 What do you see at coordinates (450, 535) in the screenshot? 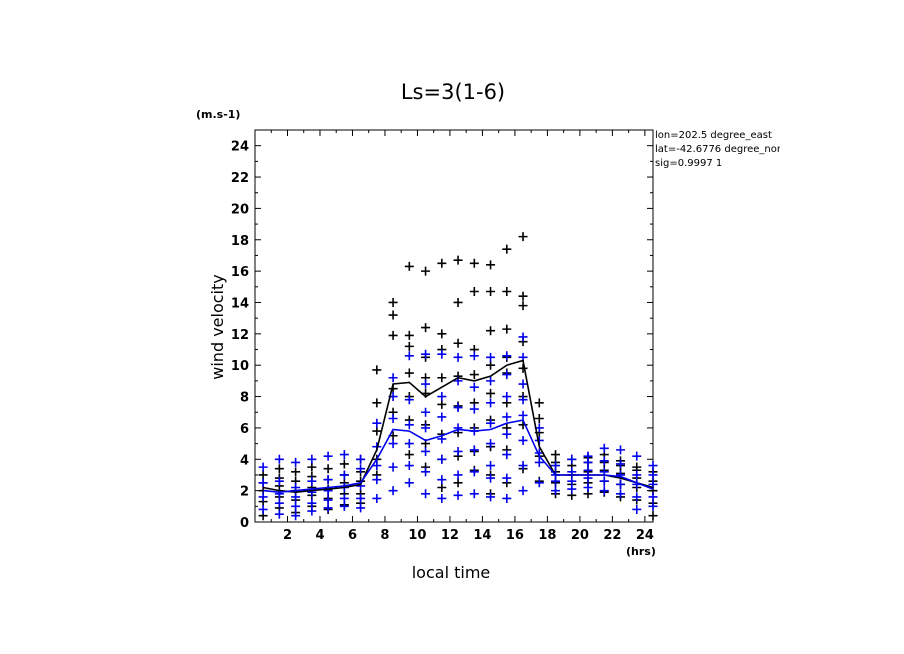
I see `x-tick-label: 12` at bounding box center [450, 535].